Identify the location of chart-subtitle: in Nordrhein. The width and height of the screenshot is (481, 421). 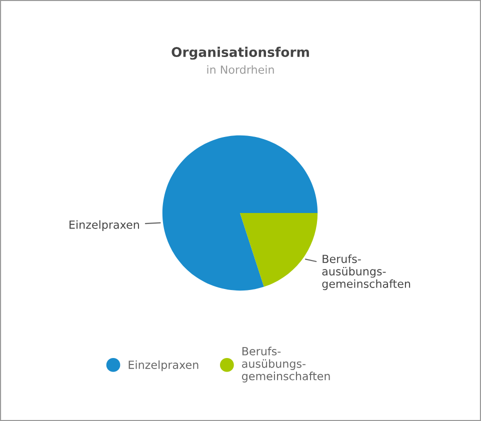
(240, 69).